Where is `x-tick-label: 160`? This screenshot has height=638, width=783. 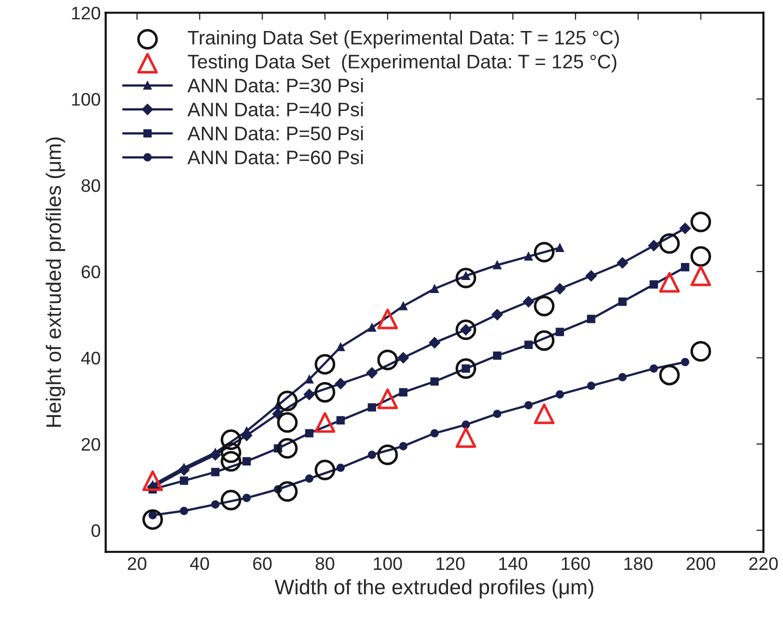 x-tick-label: 160 is located at coordinates (576, 563).